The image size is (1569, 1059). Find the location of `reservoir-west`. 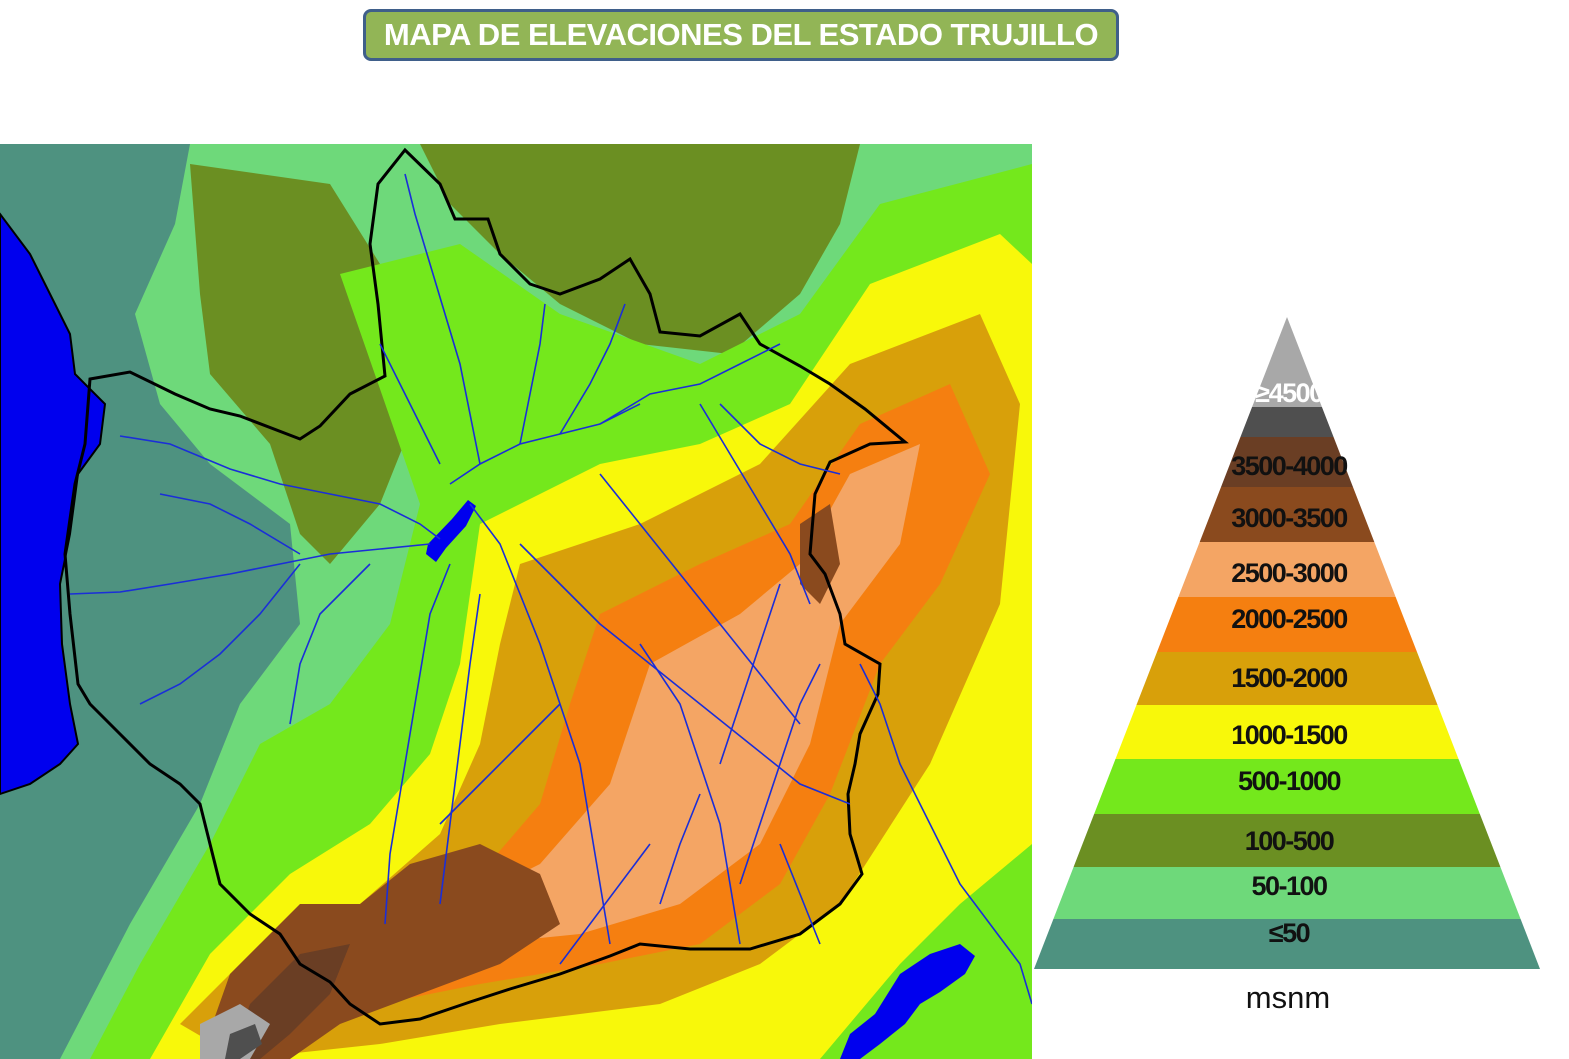

reservoir-west is located at coordinates (451, 531).